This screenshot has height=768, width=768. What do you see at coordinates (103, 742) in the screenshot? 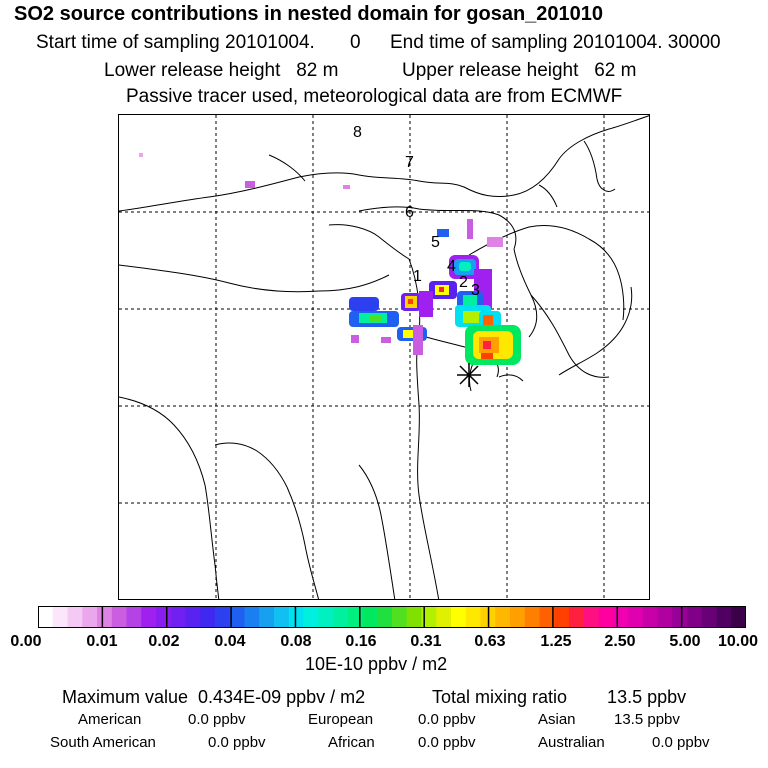
I see `region-south-american-label: South American` at bounding box center [103, 742].